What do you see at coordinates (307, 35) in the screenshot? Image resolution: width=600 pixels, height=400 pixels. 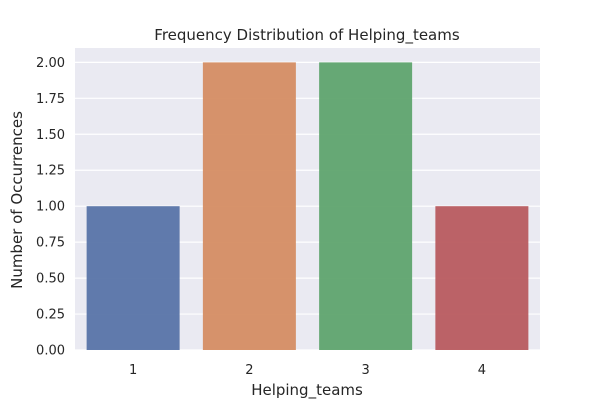 I see `chart-title: Frequency Distribution of Helping_teams` at bounding box center [307, 35].